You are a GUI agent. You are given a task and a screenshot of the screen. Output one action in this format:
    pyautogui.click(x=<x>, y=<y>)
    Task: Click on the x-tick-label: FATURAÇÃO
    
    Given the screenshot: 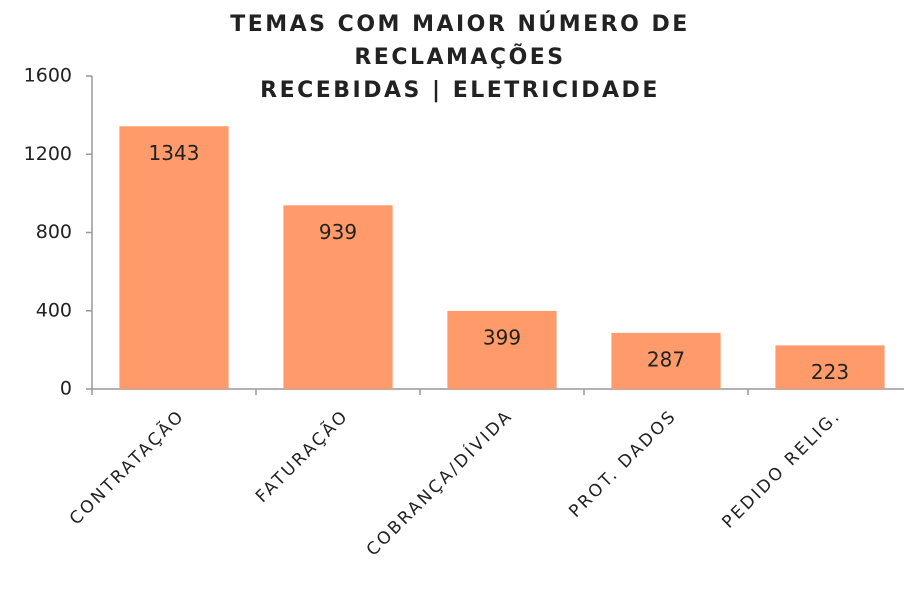 What is the action you would take?
    pyautogui.click(x=302, y=456)
    